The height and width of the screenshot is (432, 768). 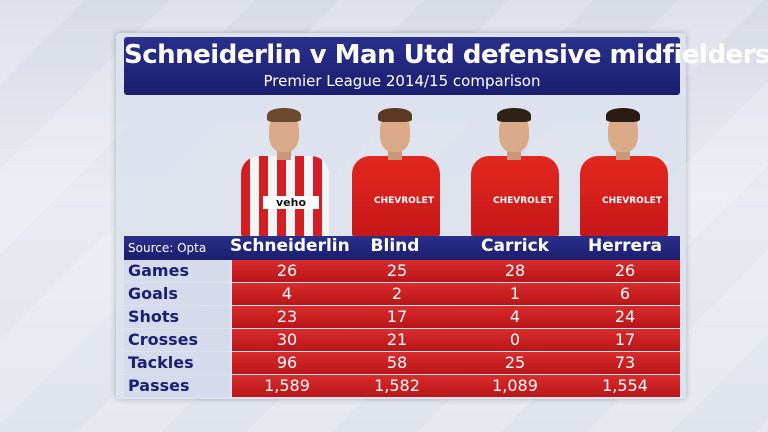 What do you see at coordinates (397, 339) in the screenshot?
I see `stat-value: 21` at bounding box center [397, 339].